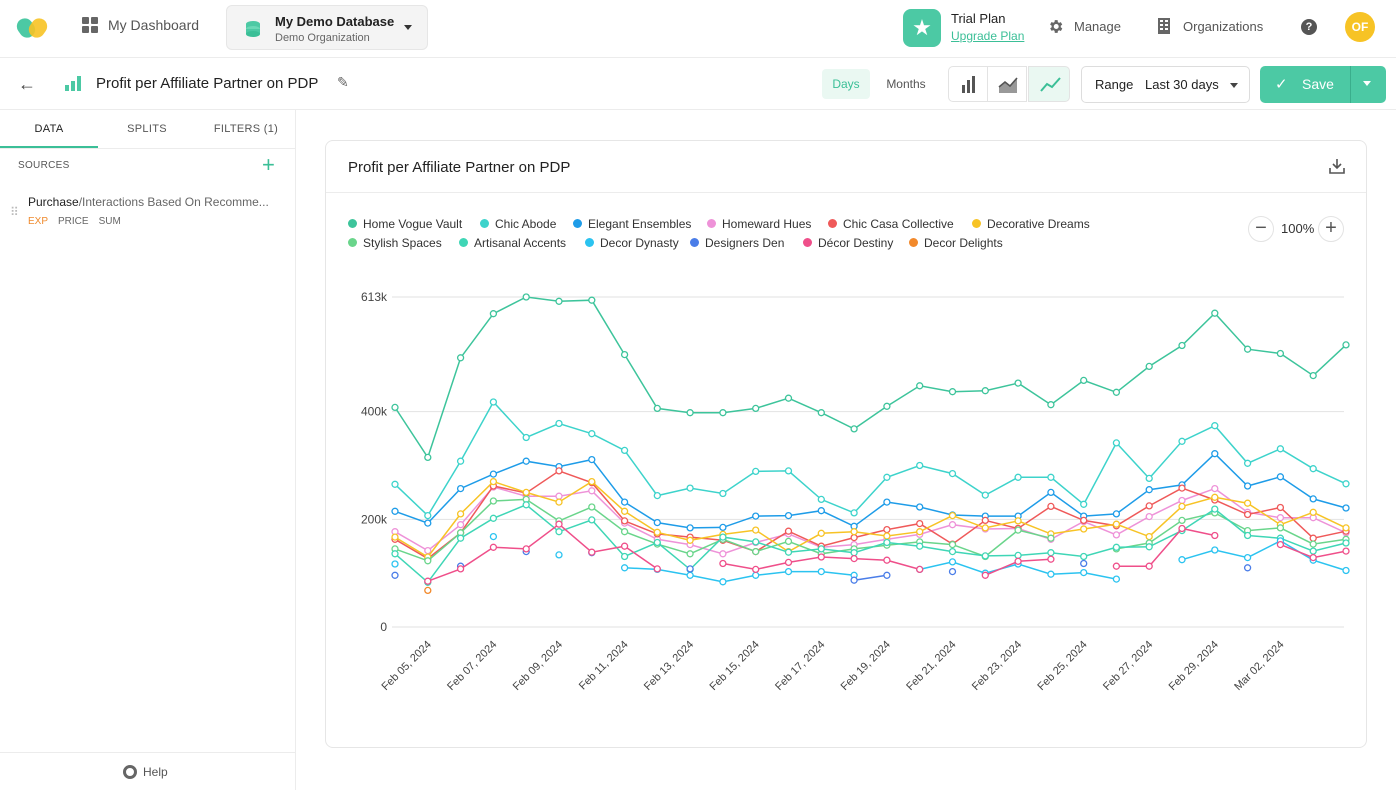 The width and height of the screenshot is (1396, 790). What do you see at coordinates (1337, 166) in the screenshot?
I see `download-icon` at bounding box center [1337, 166].